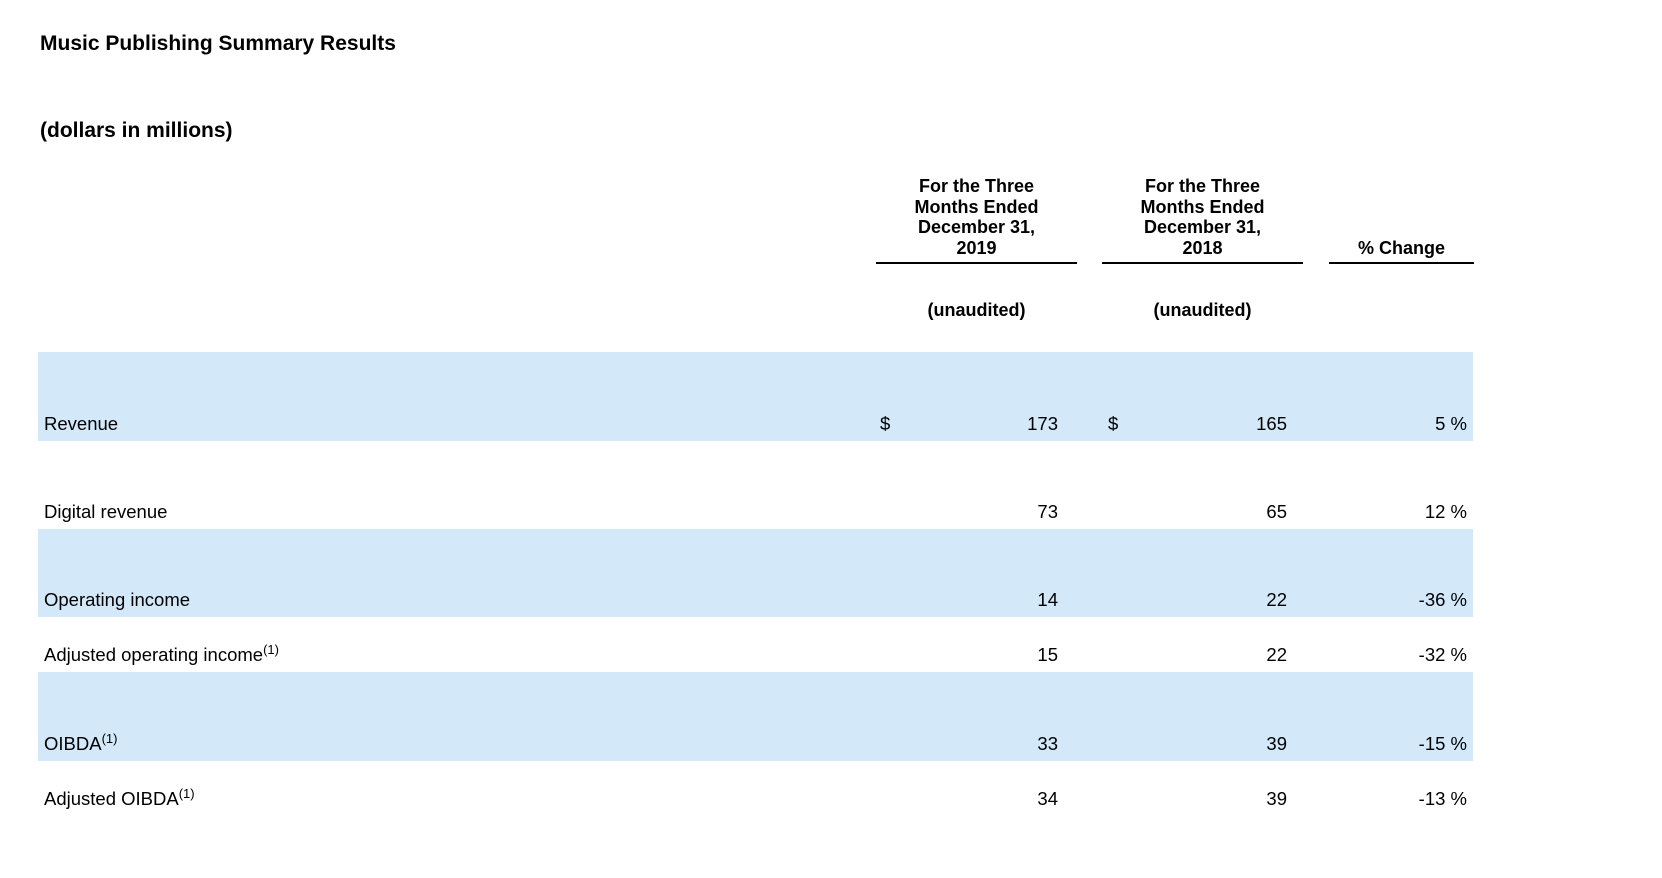 This screenshot has width=1662, height=878. I want to click on row-label: Adjusted OIBDA(1), so click(459, 798).